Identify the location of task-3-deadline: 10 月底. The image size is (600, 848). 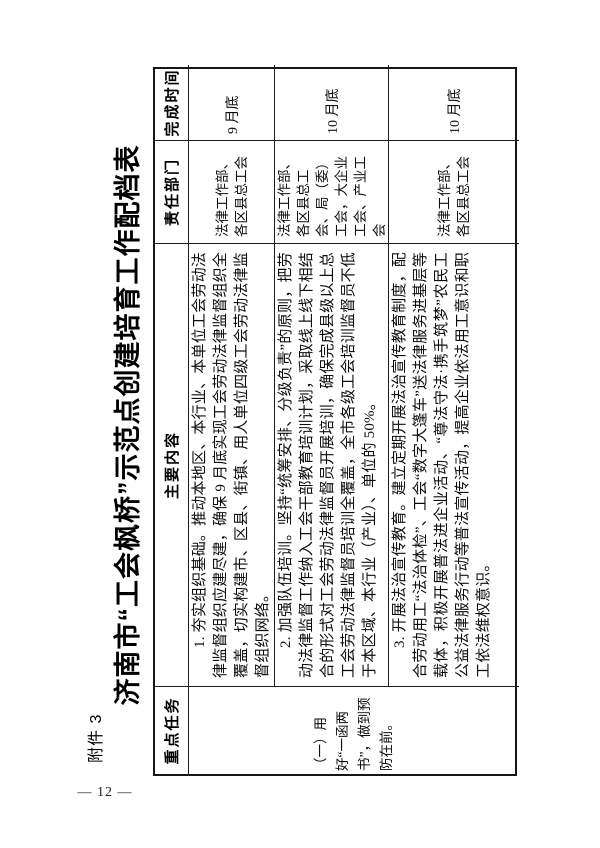
(455, 111).